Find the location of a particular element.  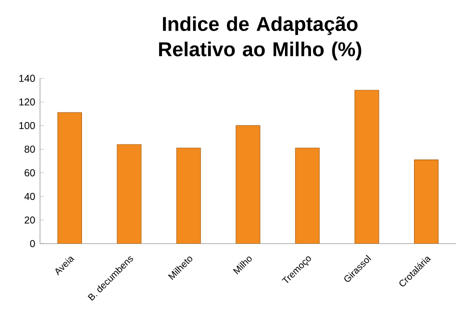

y-tick-label: 40 is located at coordinates (29, 196).